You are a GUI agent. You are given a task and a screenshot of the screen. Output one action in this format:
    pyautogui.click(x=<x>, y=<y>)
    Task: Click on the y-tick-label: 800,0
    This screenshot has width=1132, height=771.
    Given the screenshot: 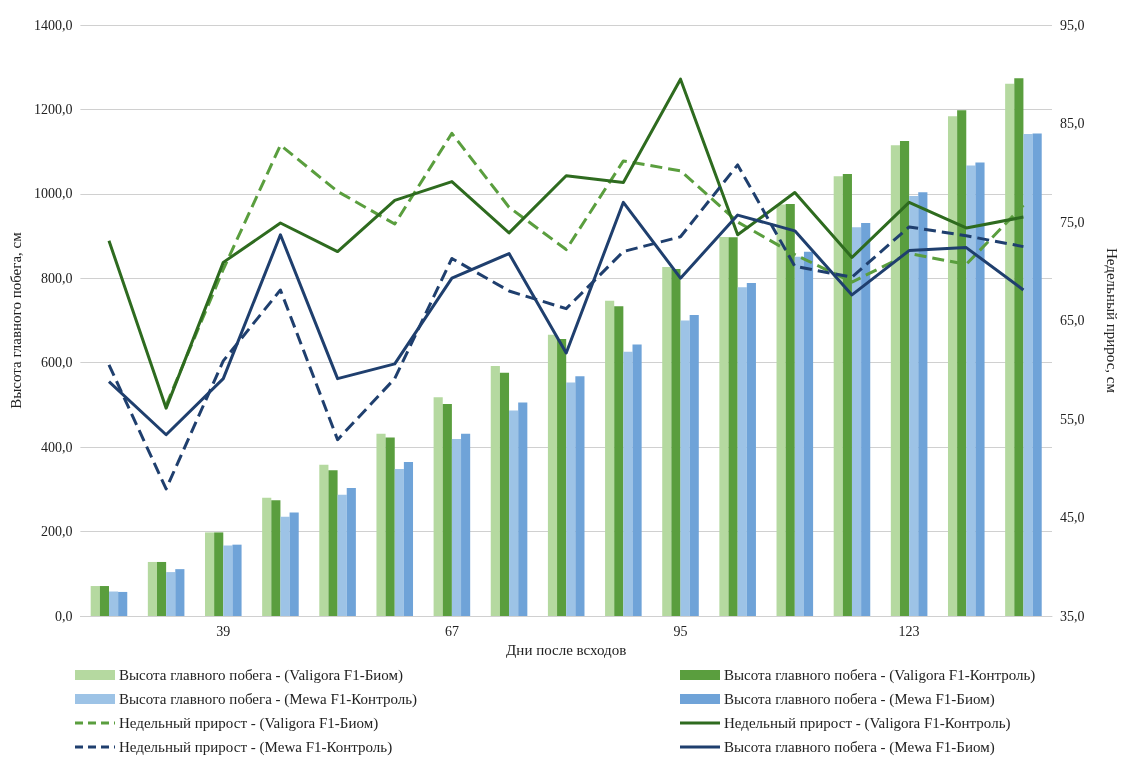 What is the action you would take?
    pyautogui.click(x=56, y=278)
    